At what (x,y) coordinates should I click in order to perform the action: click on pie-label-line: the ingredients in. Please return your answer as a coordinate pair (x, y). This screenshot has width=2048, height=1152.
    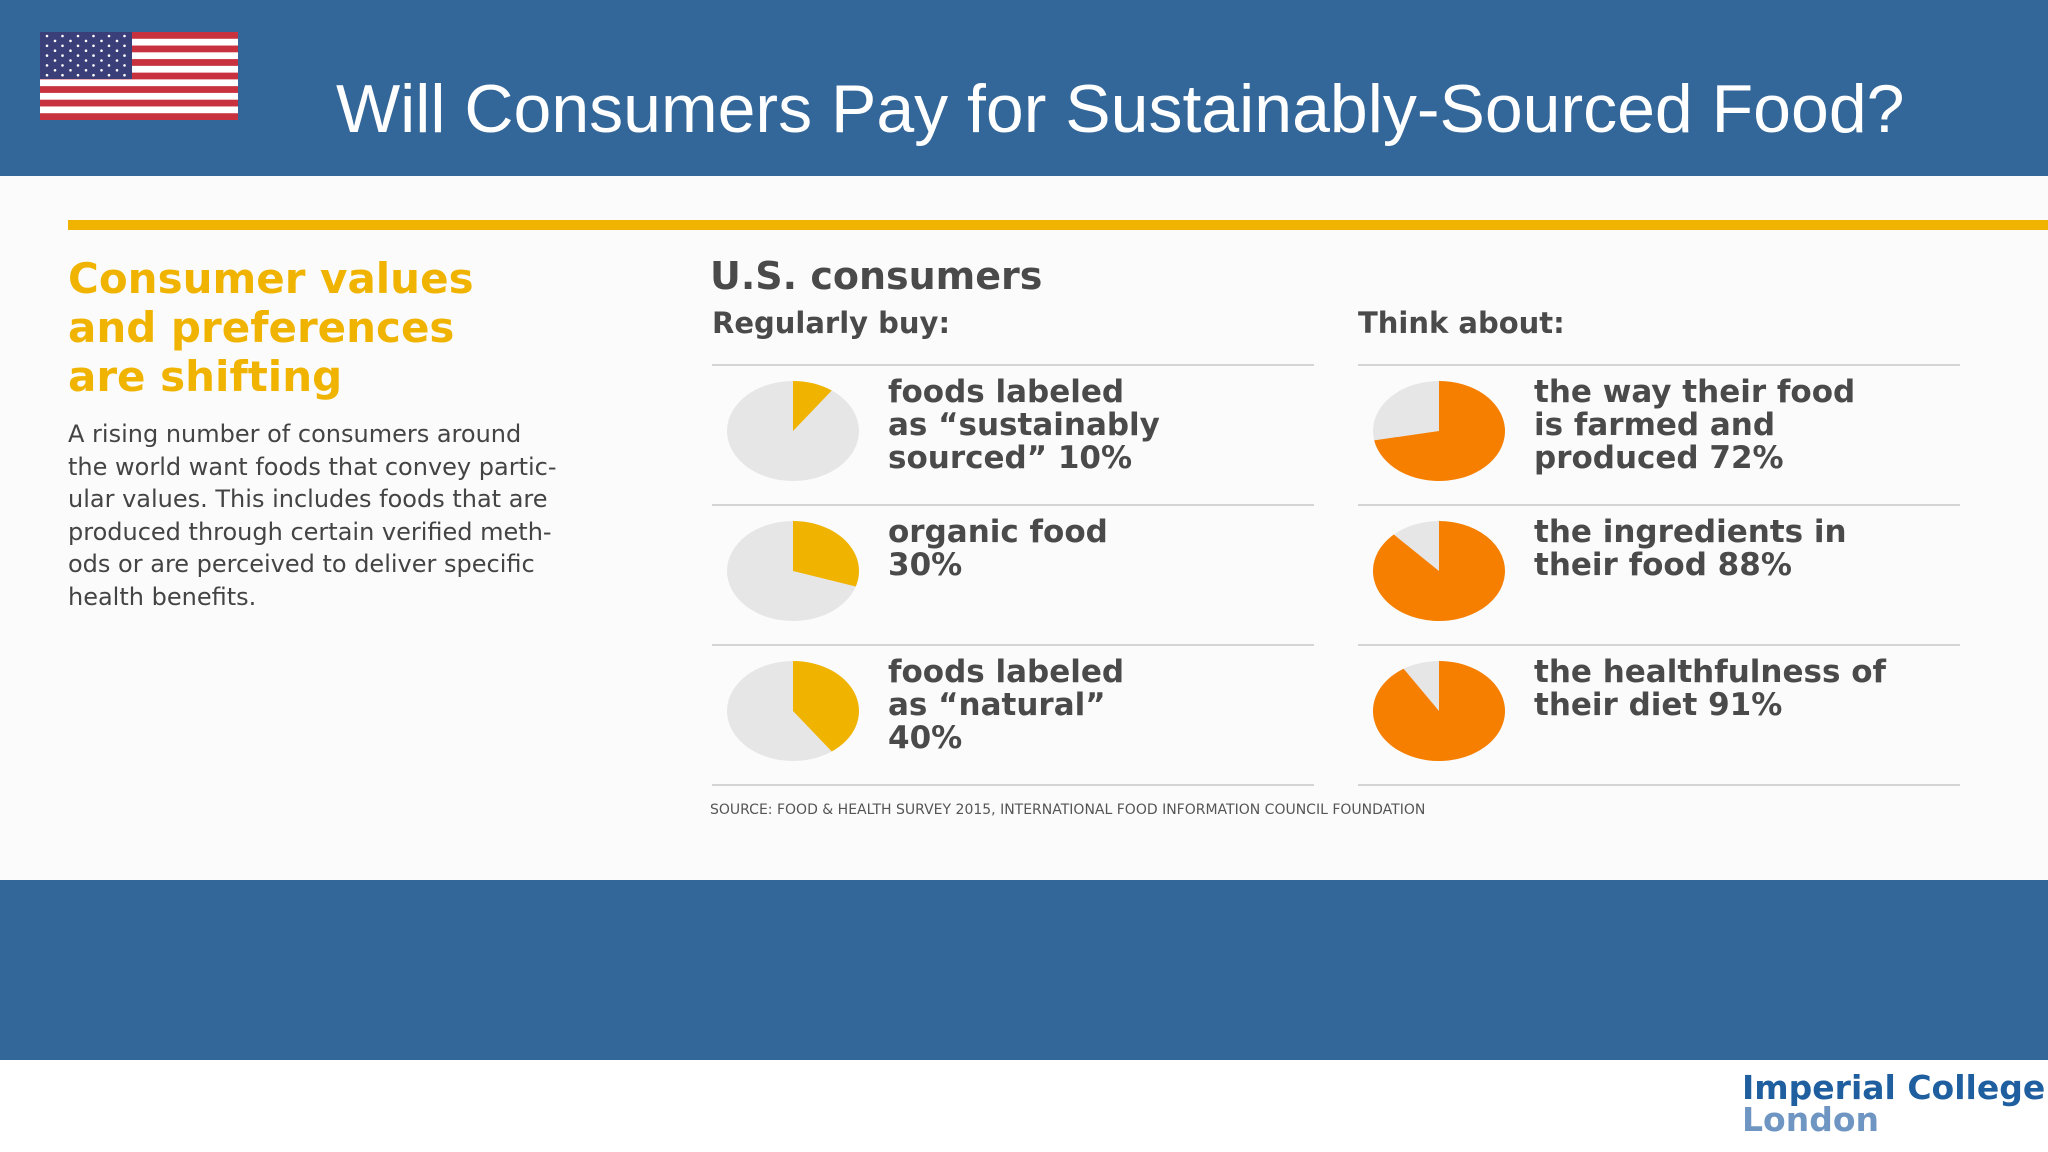
    Looking at the image, I should click on (1690, 532).